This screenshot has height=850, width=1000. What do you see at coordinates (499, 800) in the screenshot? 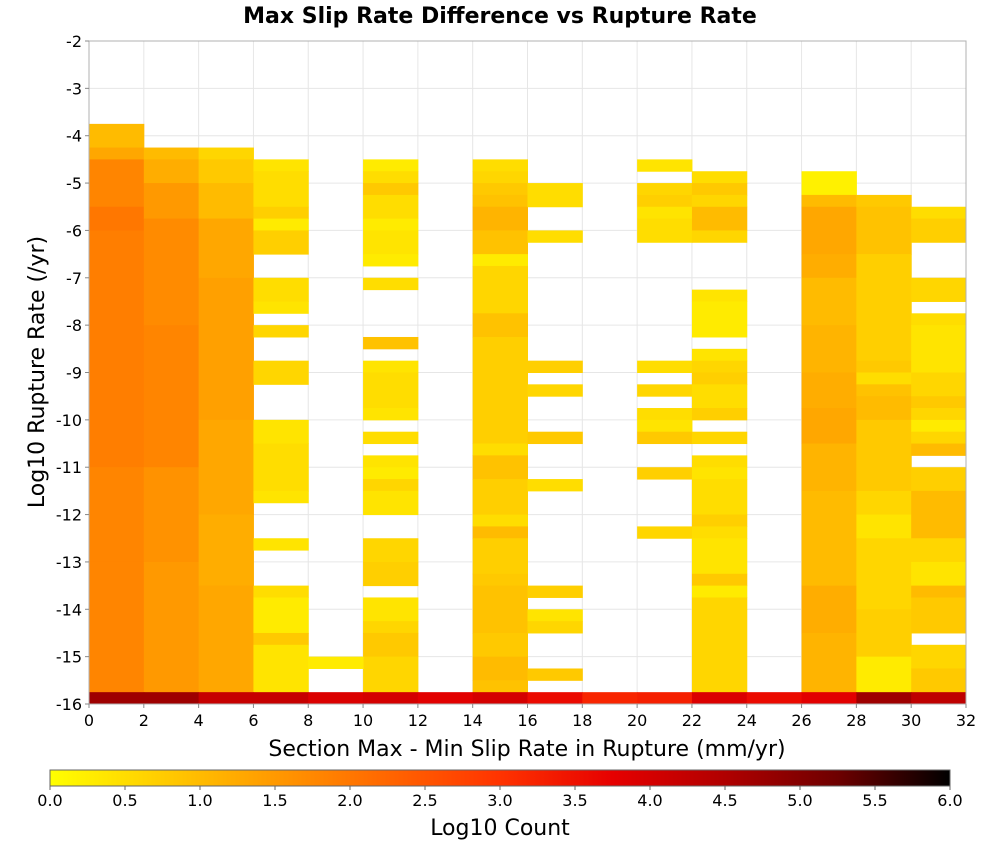
I see `colorbar-tick-label: 3.0` at bounding box center [499, 800].